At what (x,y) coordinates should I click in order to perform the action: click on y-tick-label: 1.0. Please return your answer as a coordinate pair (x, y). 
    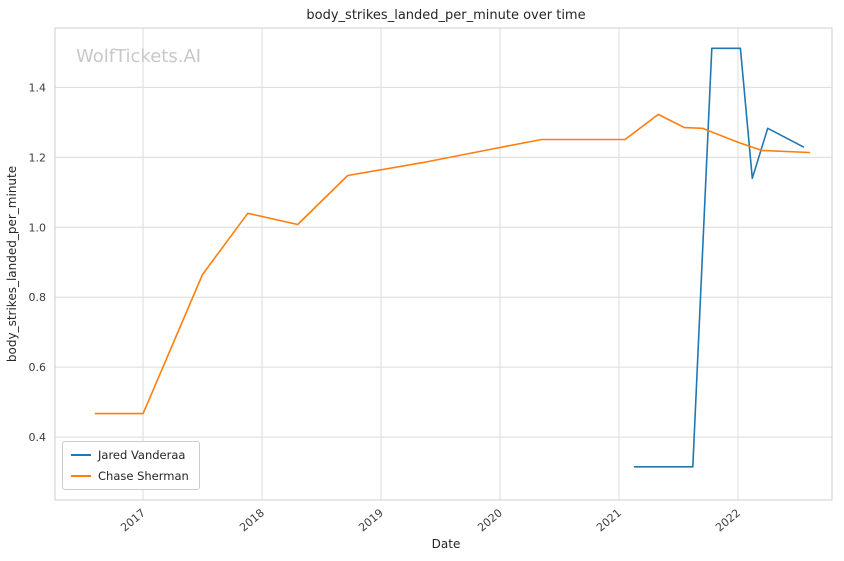
    Looking at the image, I should click on (38, 227).